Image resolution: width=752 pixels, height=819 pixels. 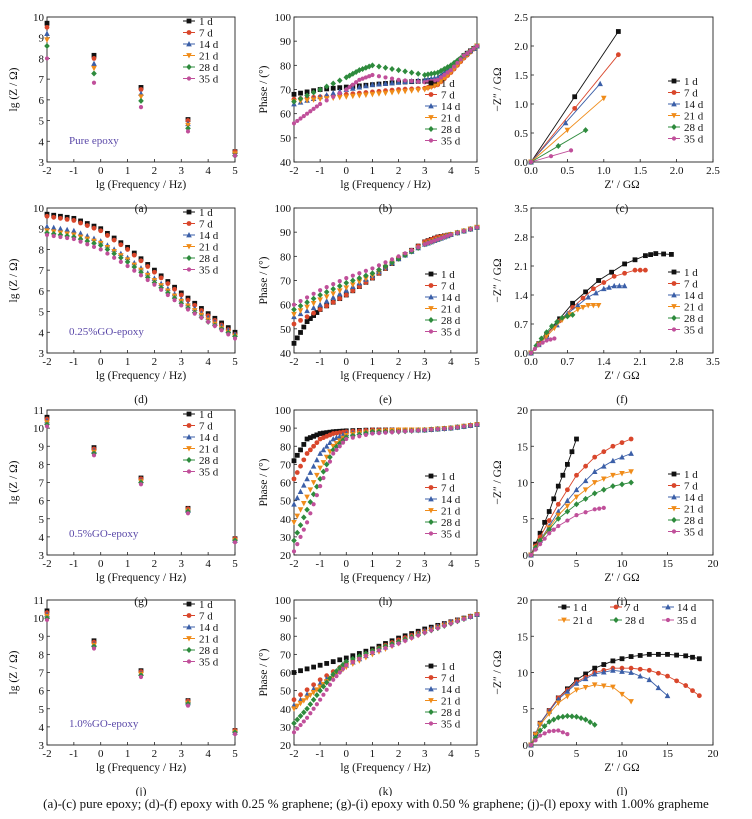 I want to click on y-tick-label: 2.8, so click(x=521, y=238).